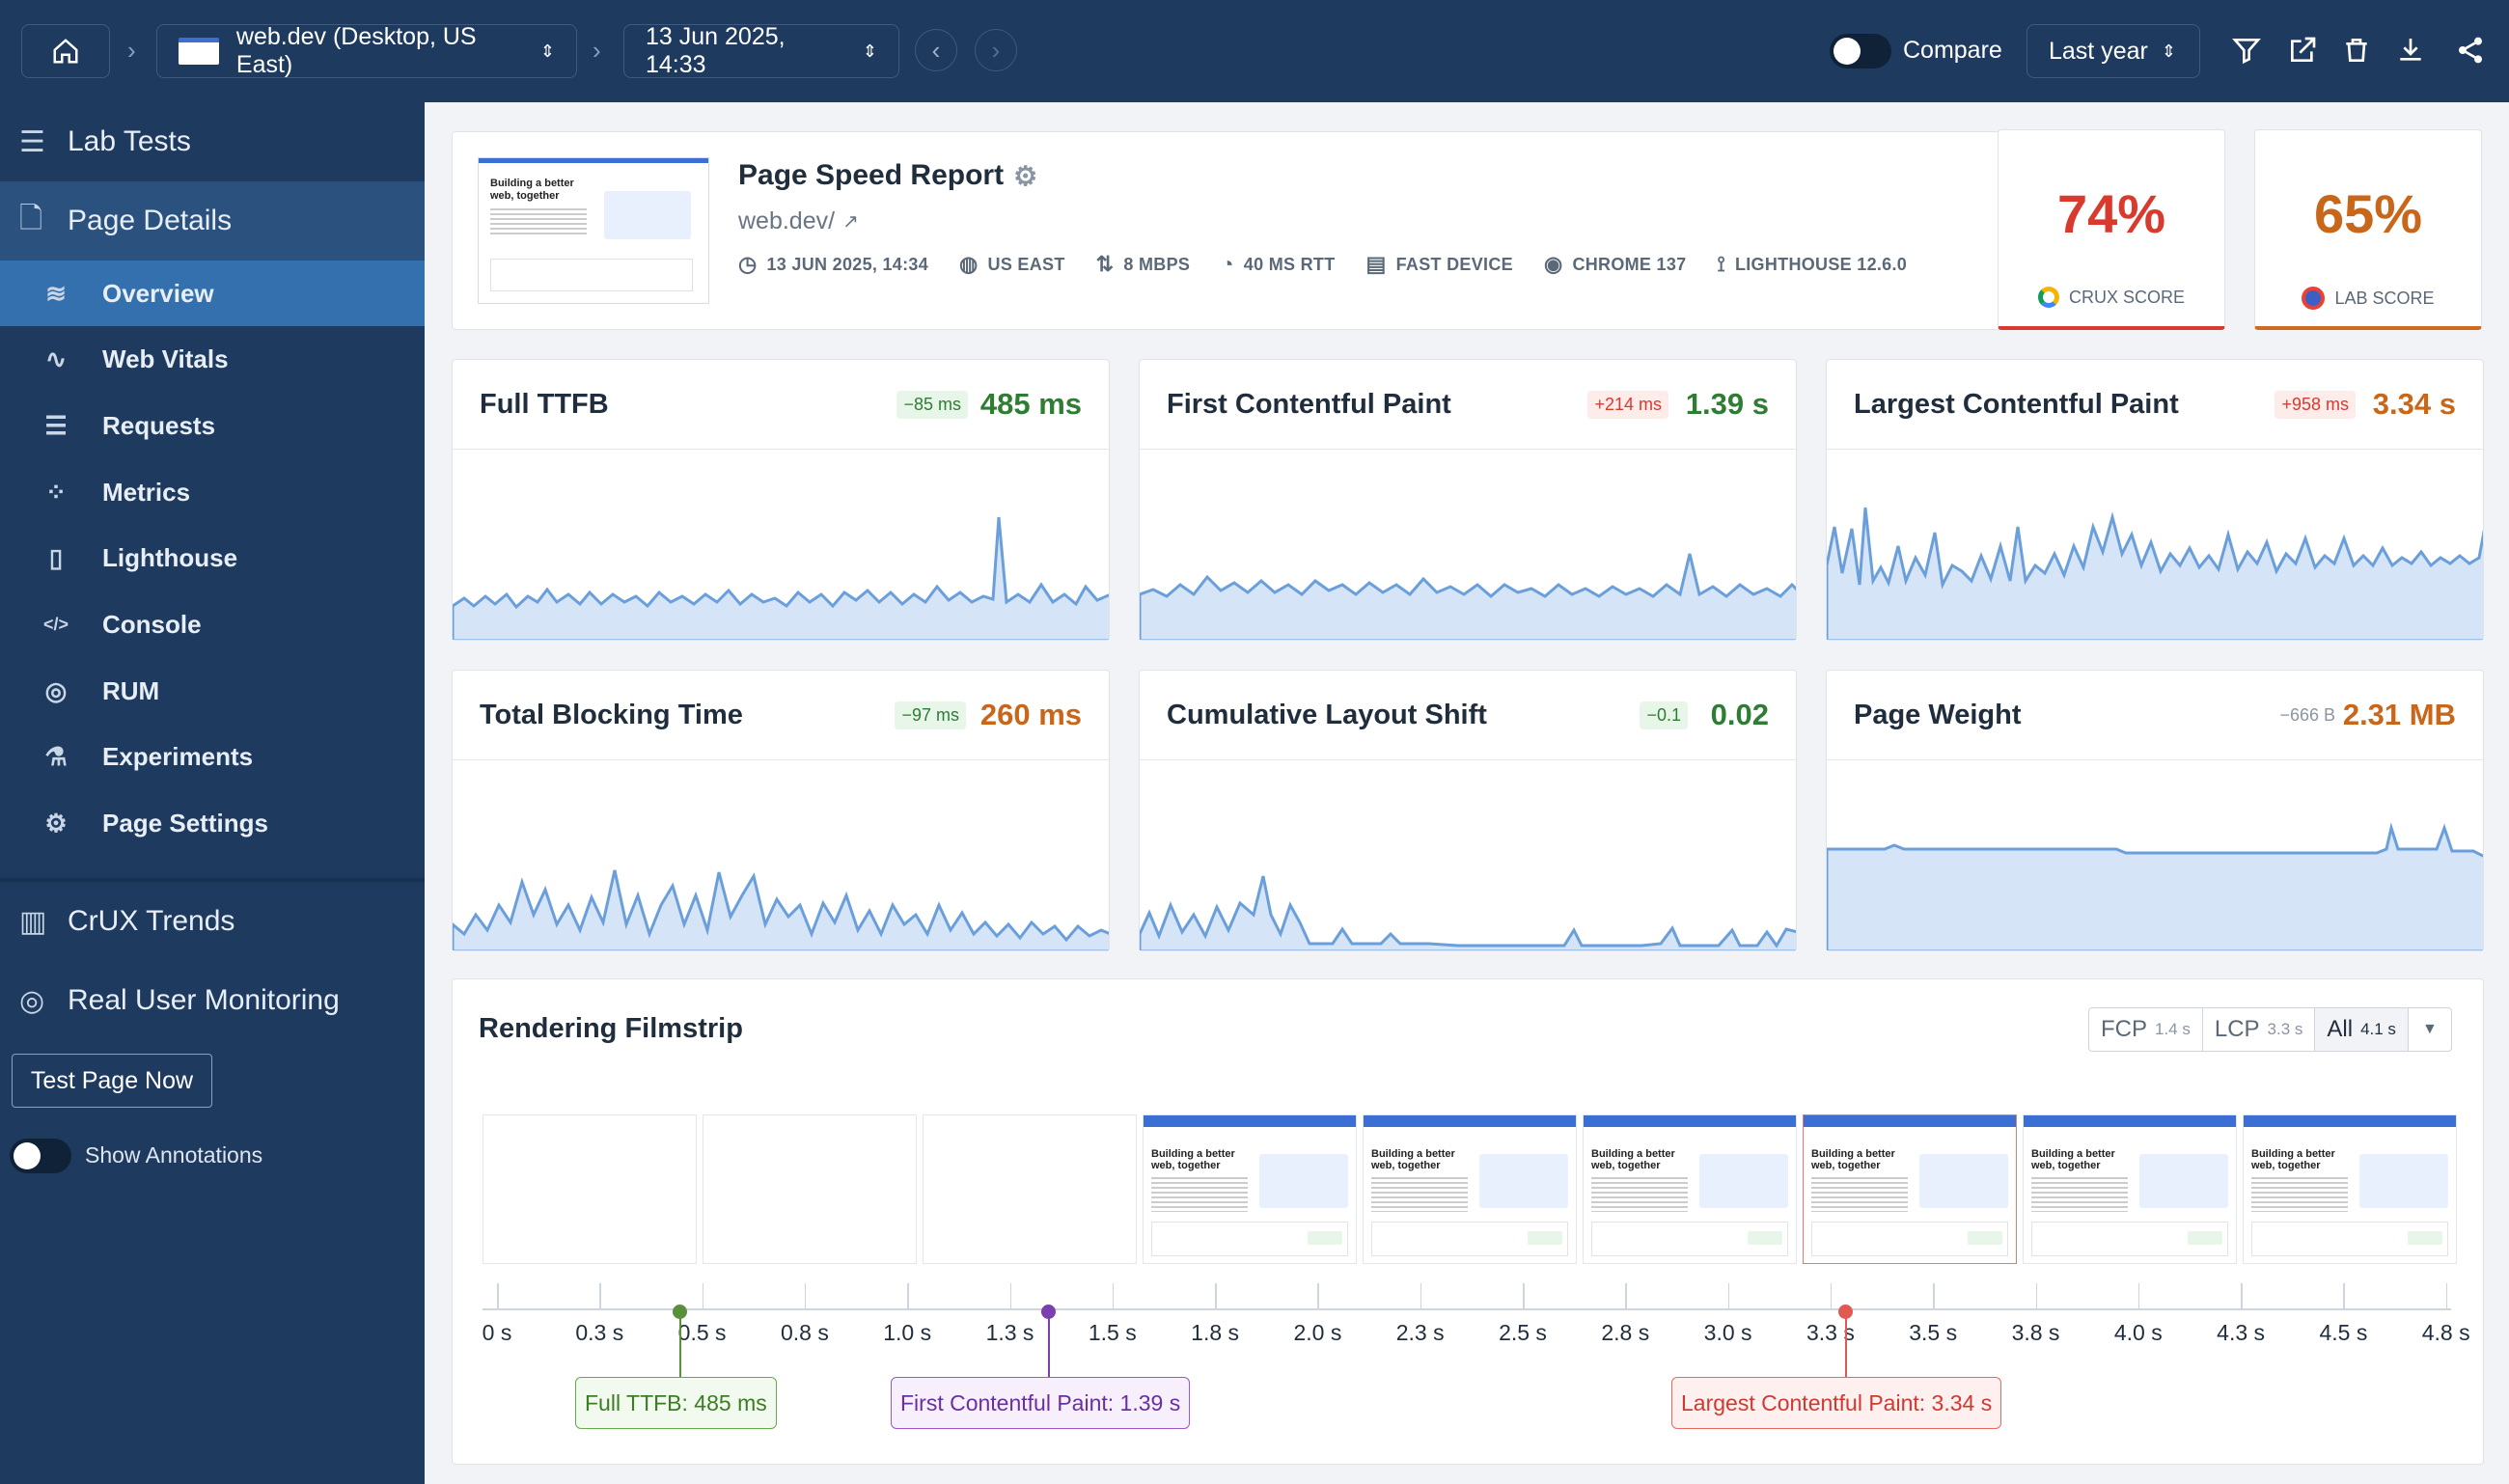 The width and height of the screenshot is (2509, 1484). Describe the element at coordinates (804, 1332) in the screenshot. I see `timeline-tick-label: 0.8 s` at that location.